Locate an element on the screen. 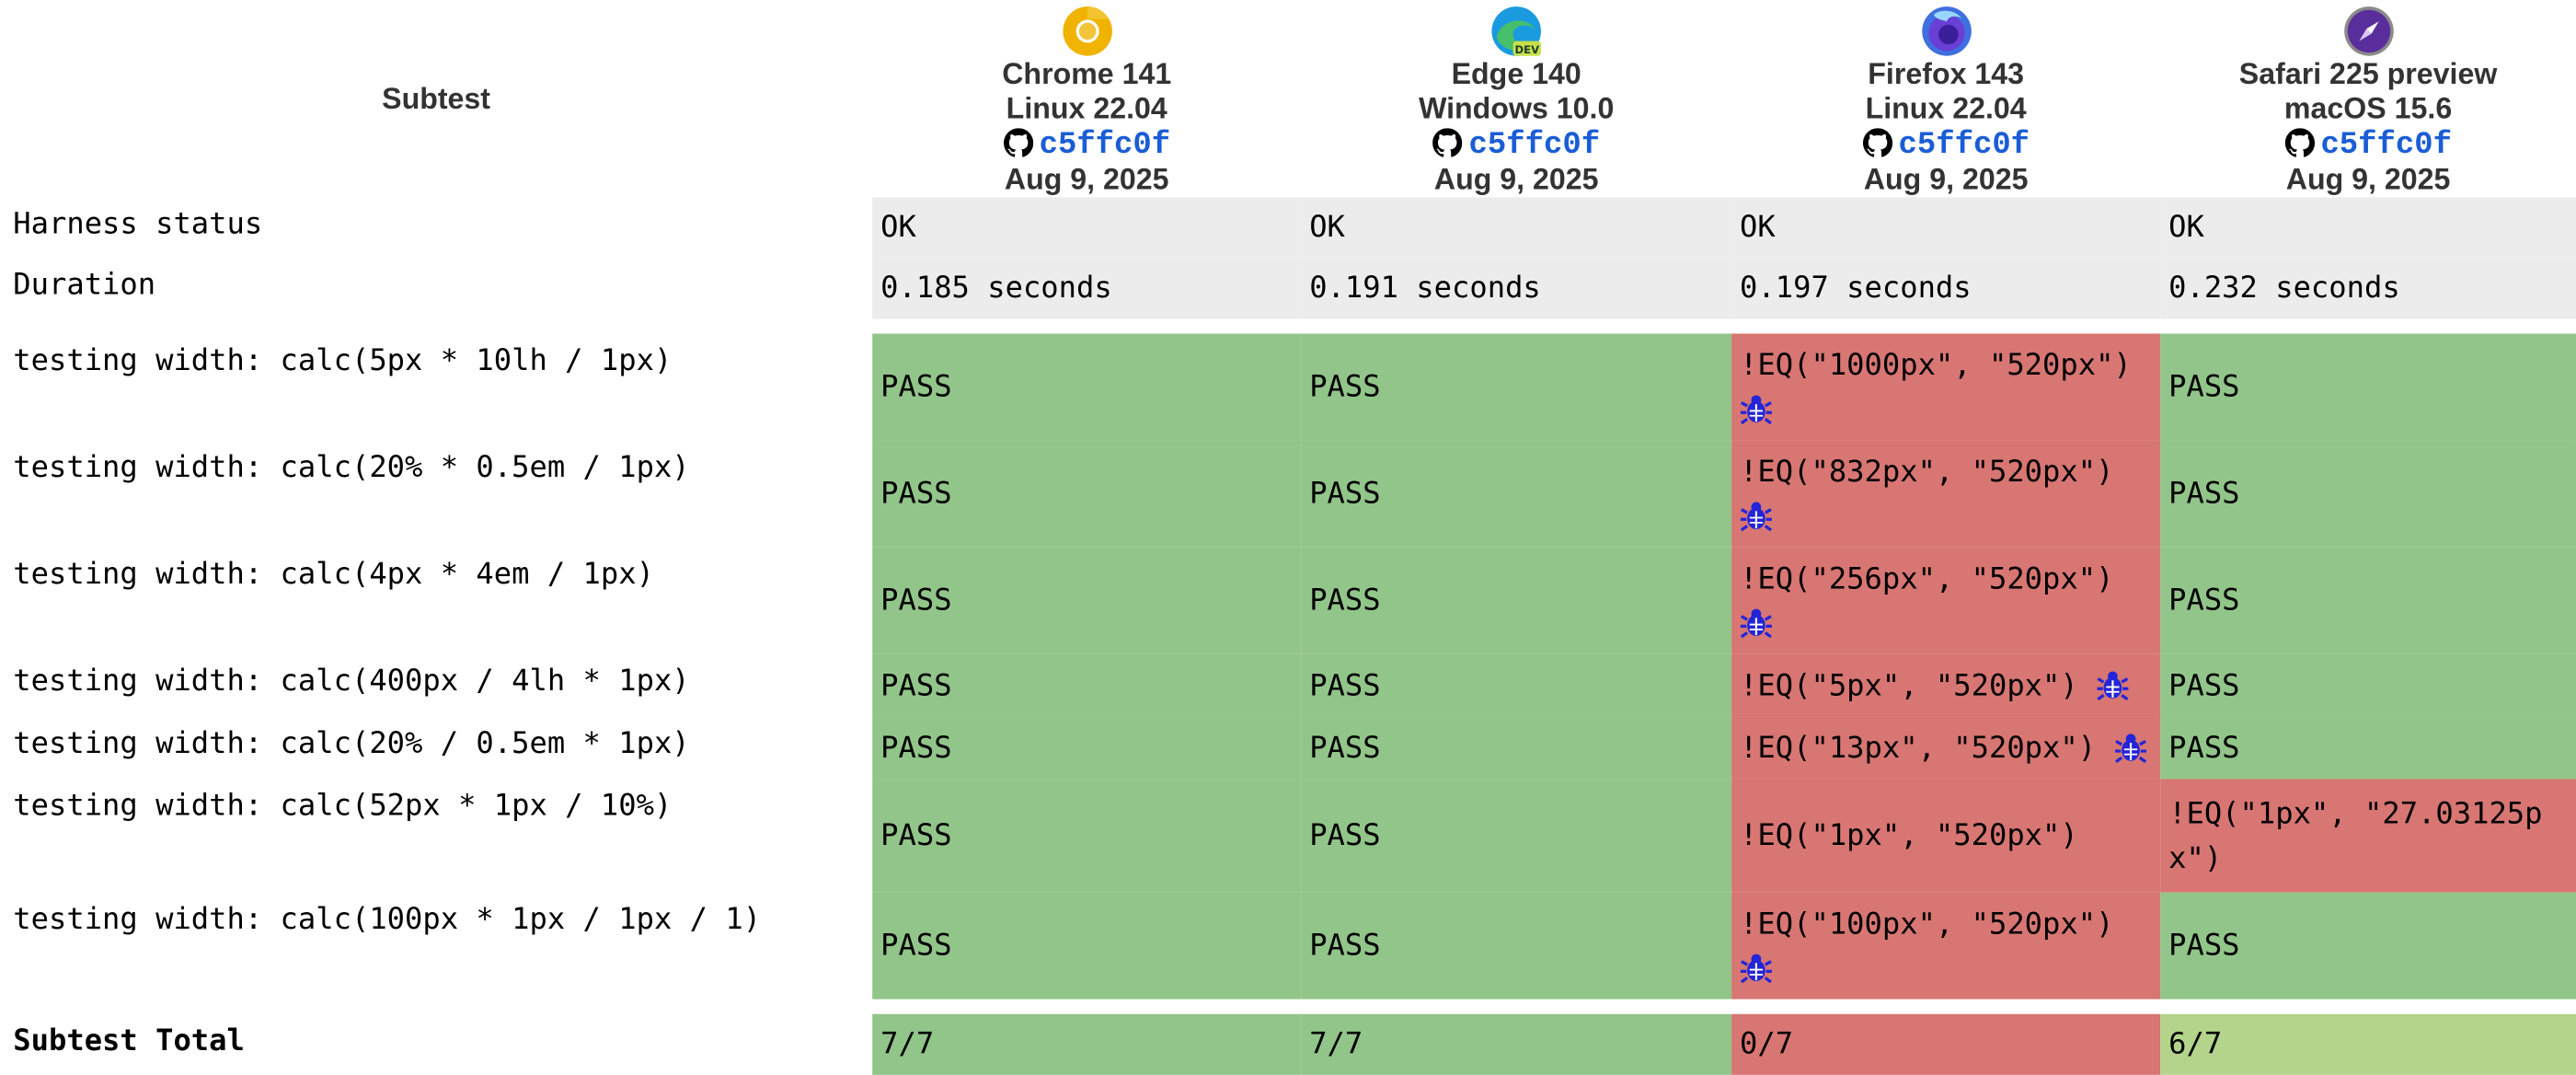 The height and width of the screenshot is (1075, 2576). subtest-total-label: Subtest Total is located at coordinates (129, 1040).